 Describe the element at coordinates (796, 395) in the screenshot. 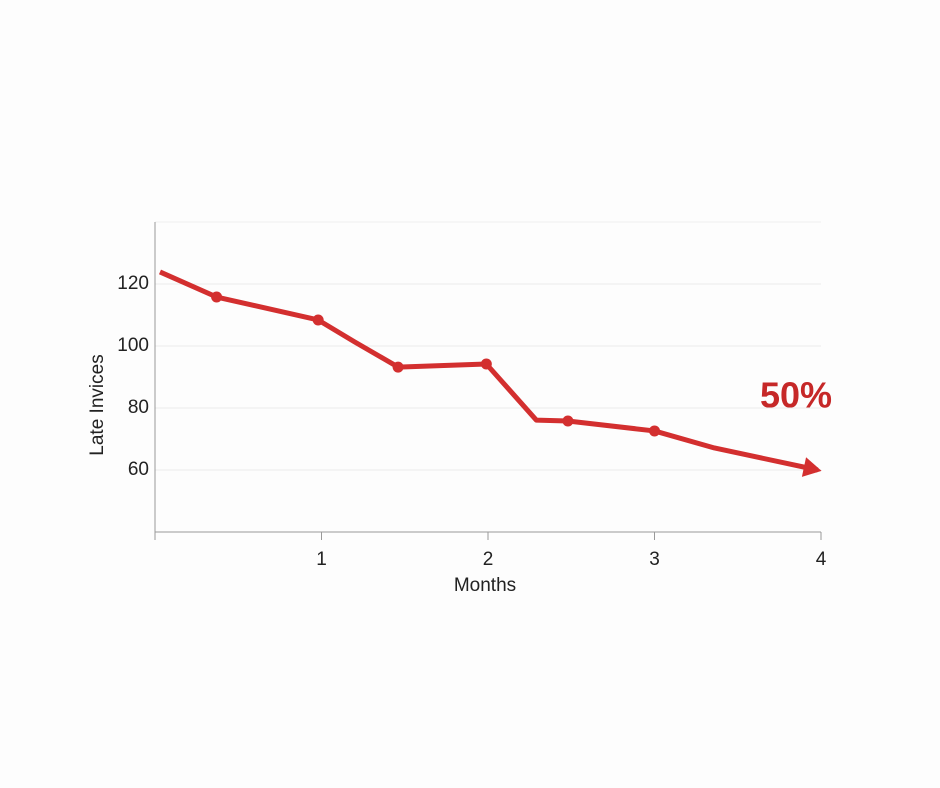

I see `annotation: 50%` at that location.